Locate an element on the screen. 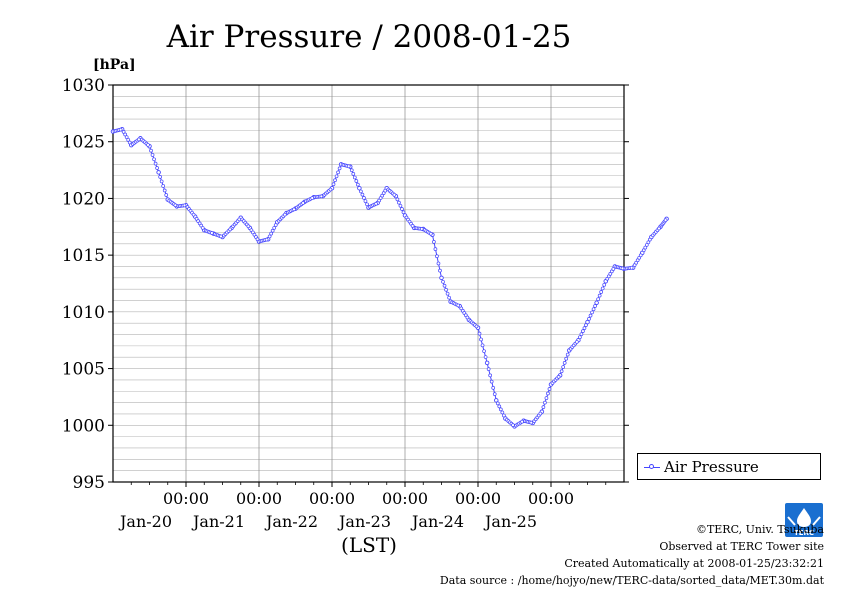 This screenshot has width=842, height=595. x-tick-date-label: Jan-25 is located at coordinates (510, 521).